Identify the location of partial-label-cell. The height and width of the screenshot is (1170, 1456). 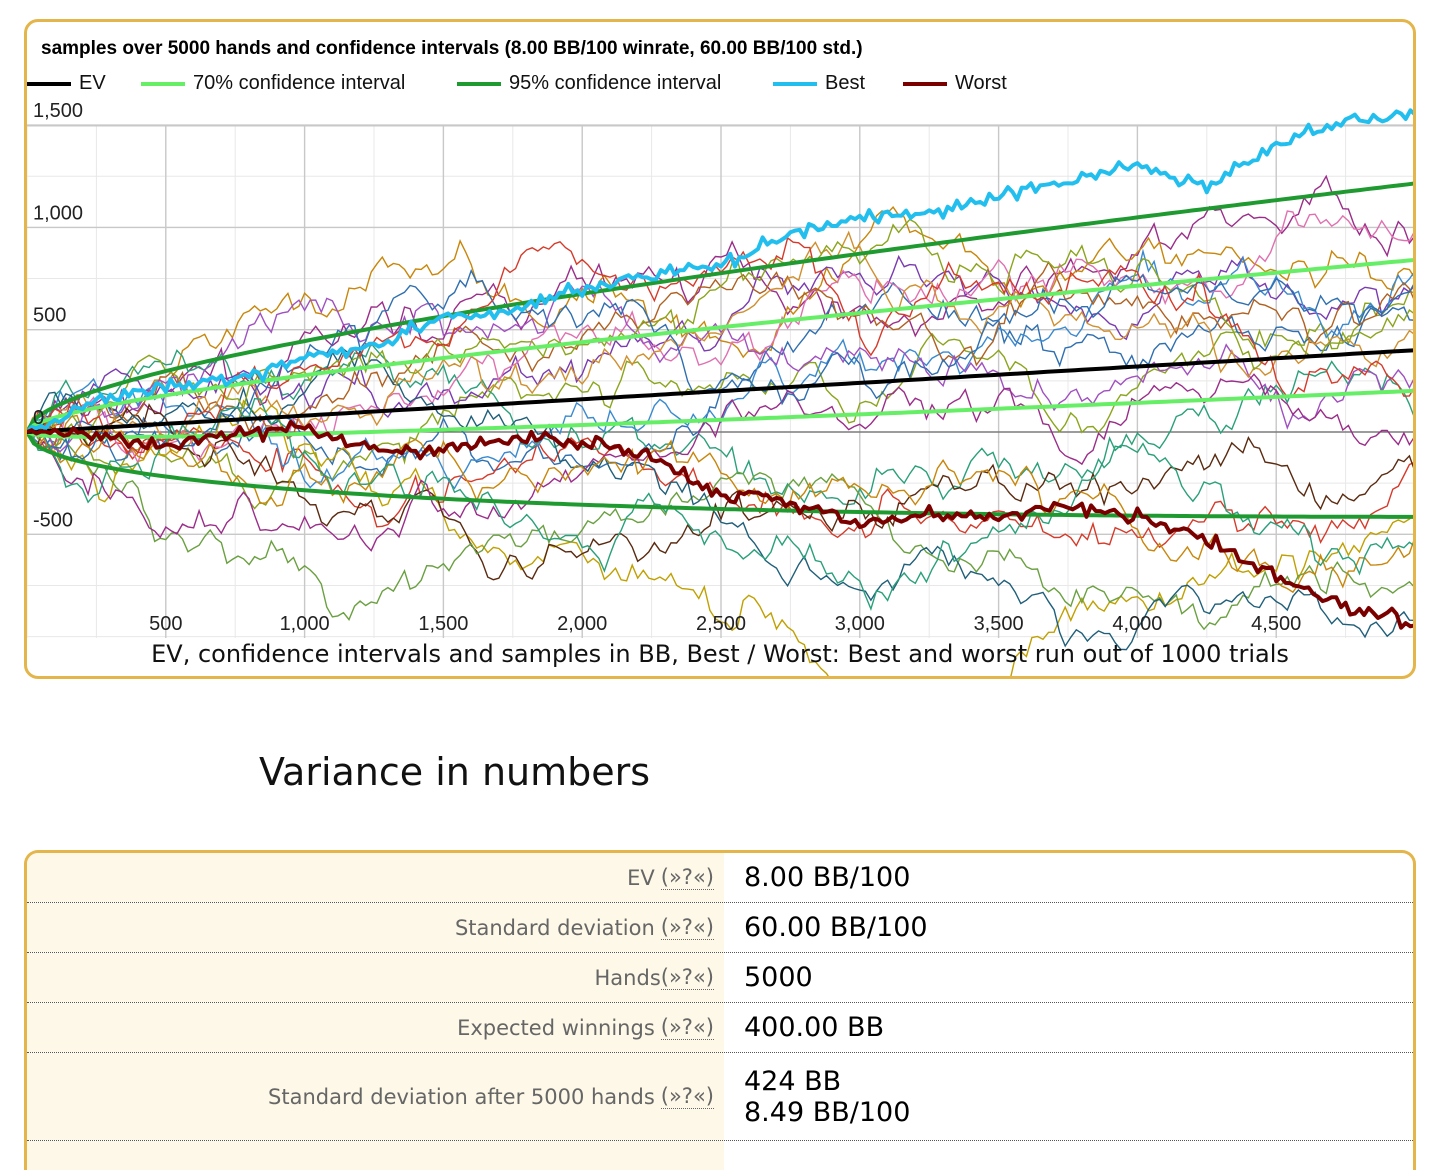
(375, 1155).